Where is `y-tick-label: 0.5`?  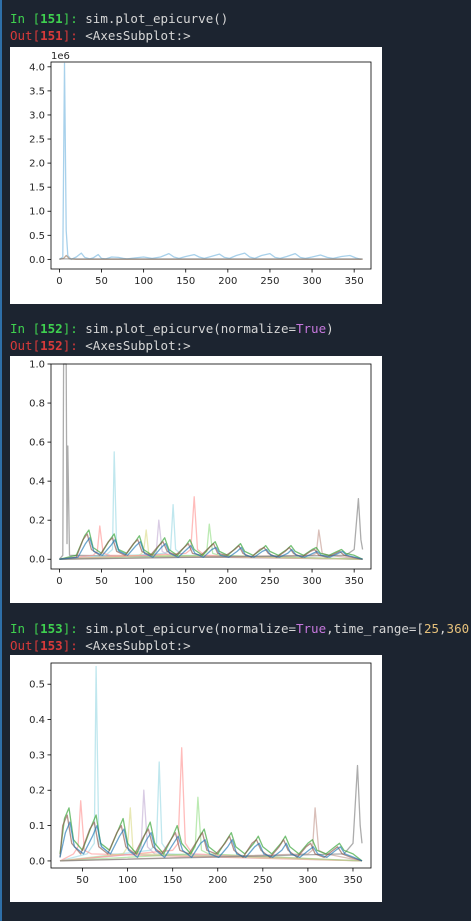
y-tick-label: 0.5 is located at coordinates (37, 685).